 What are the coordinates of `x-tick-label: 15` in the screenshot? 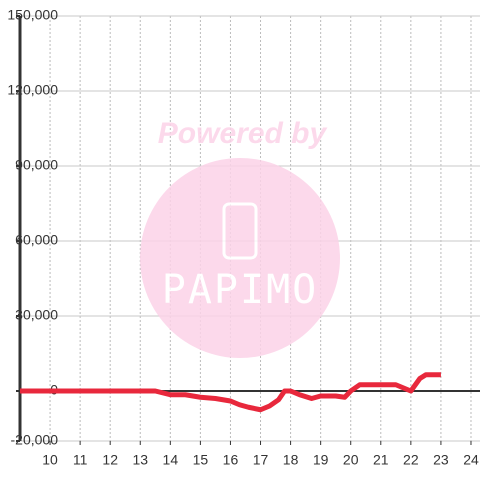 It's located at (201, 460).